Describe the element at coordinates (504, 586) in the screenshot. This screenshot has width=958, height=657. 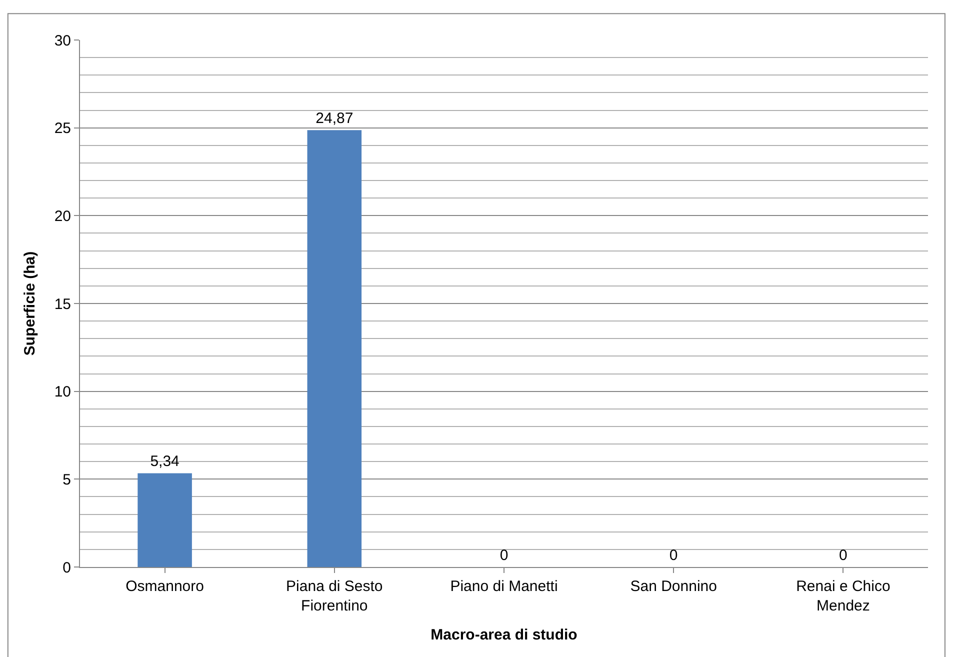
I see `x-tick-label: Piano di Manetti` at that location.